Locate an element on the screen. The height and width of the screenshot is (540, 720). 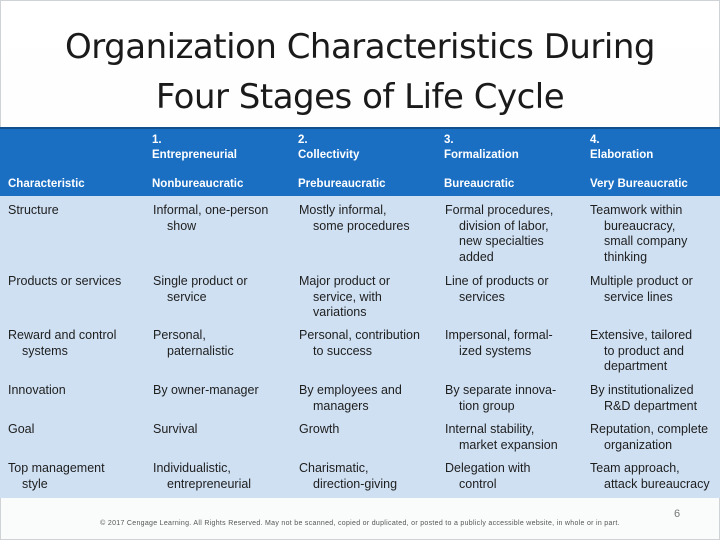
characteristic-header: Characteristic is located at coordinates (46, 184).